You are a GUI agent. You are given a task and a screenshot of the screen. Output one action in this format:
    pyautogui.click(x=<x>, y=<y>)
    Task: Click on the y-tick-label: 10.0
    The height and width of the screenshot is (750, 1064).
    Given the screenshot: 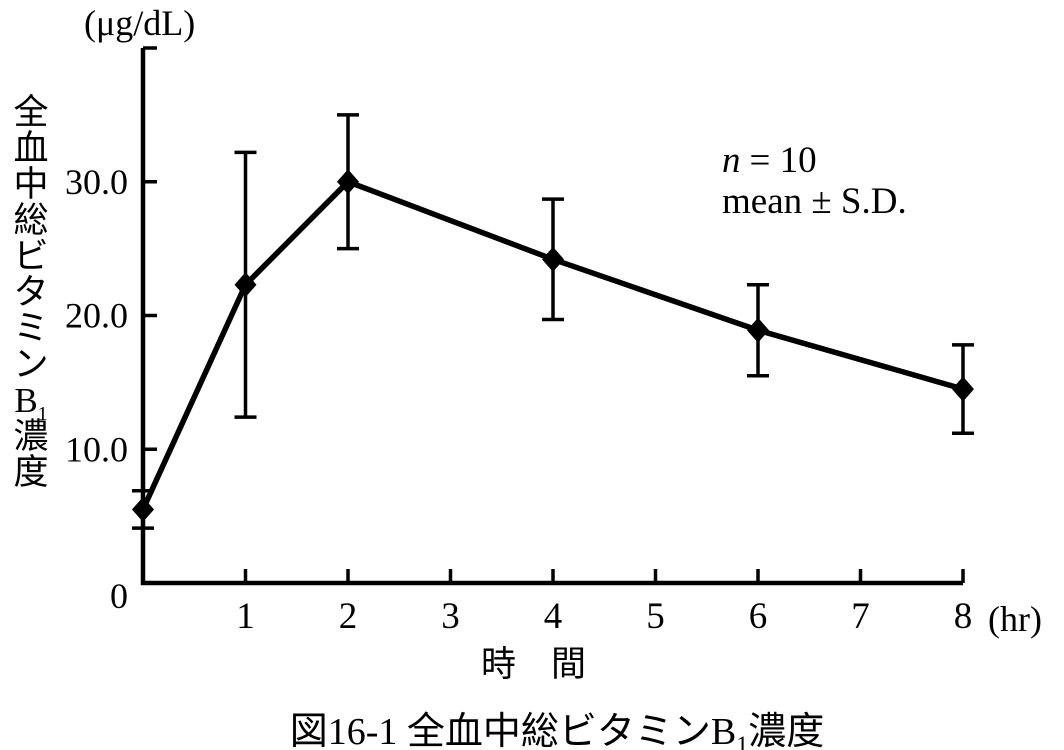 What is the action you would take?
    pyautogui.click(x=96, y=449)
    